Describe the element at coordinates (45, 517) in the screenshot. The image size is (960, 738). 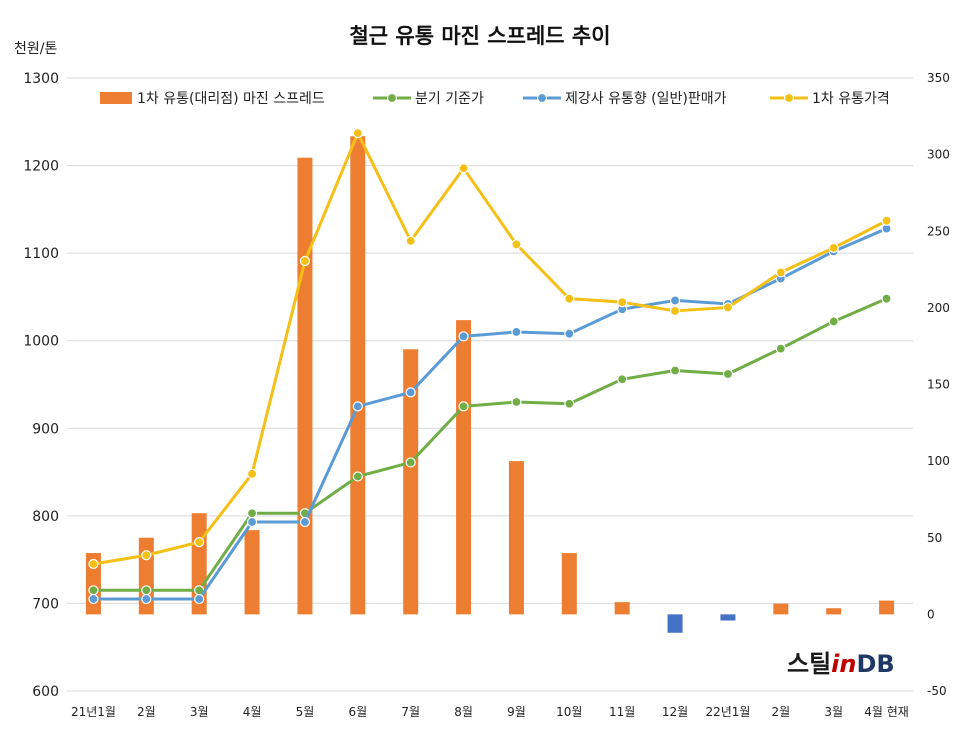
I see `y-tick-label: 800` at that location.